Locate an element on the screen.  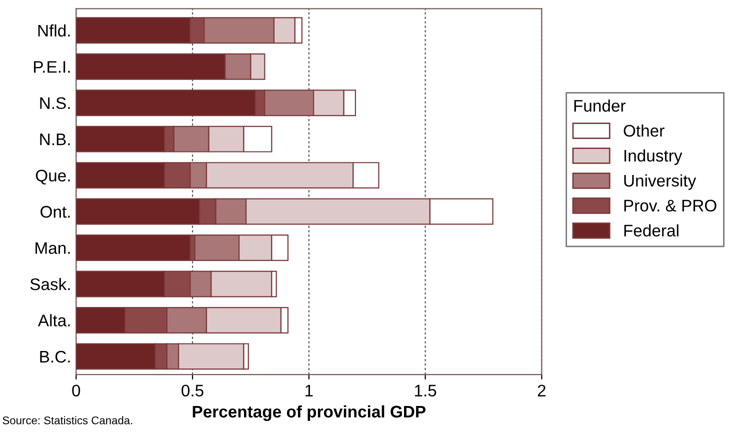
y-tick-label: Man. is located at coordinates (53, 248).